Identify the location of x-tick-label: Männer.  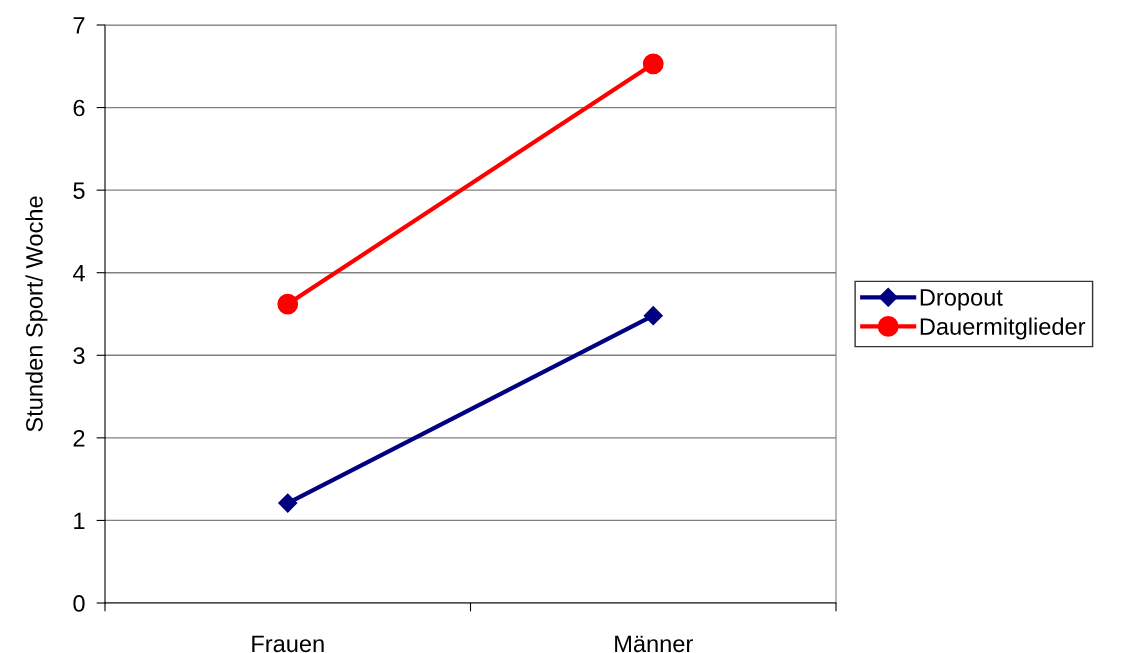
(654, 644).